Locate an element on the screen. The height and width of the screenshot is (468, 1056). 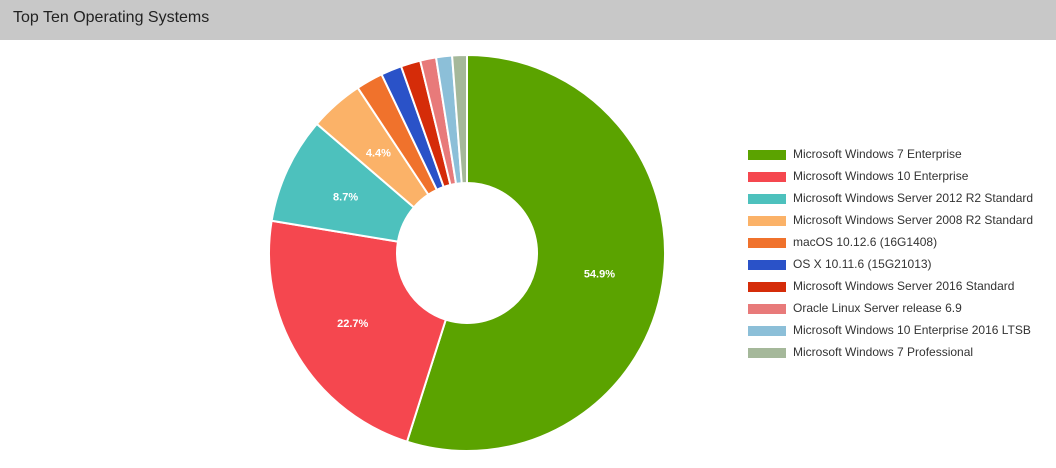
legend-label: Microsoft Windows 7 Professional is located at coordinates (883, 352).